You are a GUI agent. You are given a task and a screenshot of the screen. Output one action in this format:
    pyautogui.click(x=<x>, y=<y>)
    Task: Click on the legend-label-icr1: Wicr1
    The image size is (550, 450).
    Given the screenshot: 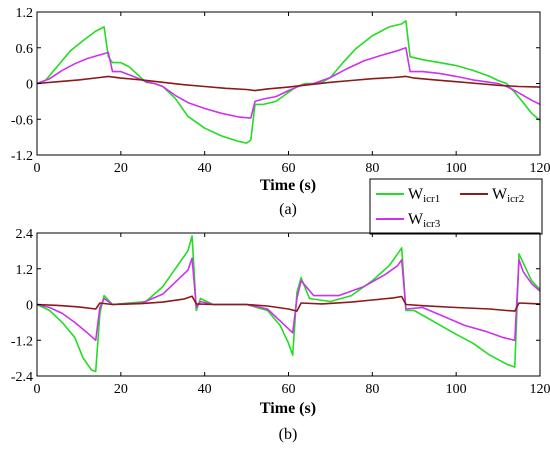 What is the action you would take?
    pyautogui.click(x=424, y=195)
    